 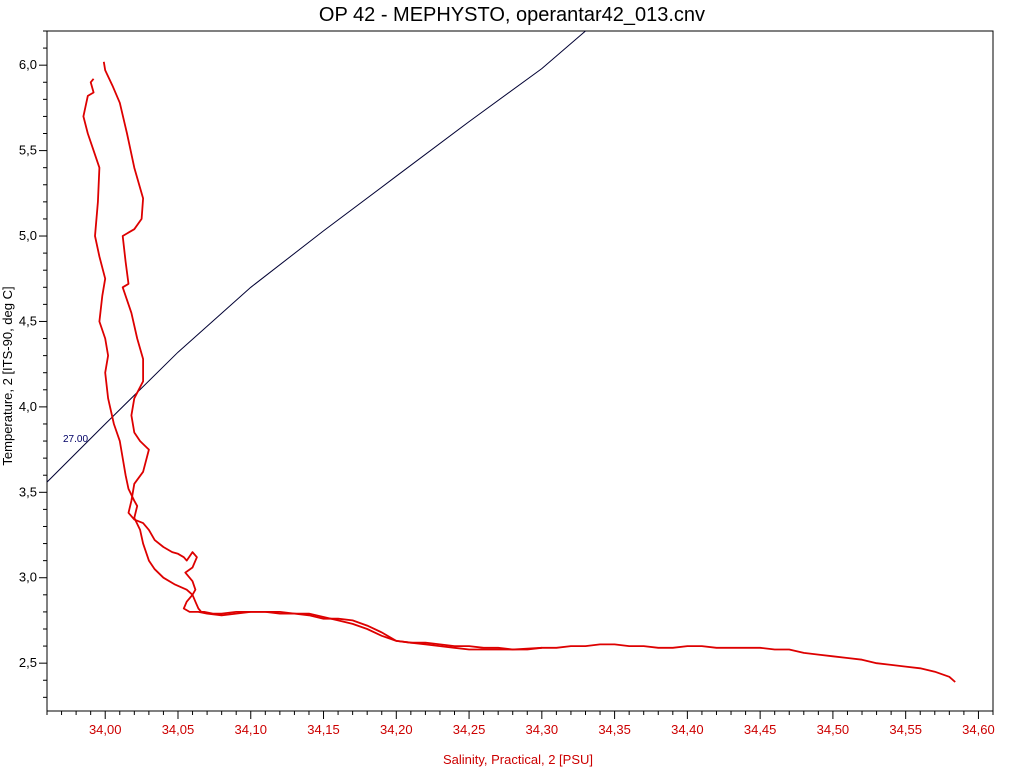 What do you see at coordinates (978, 729) in the screenshot?
I see `x-tick-label: 34,60` at bounding box center [978, 729].